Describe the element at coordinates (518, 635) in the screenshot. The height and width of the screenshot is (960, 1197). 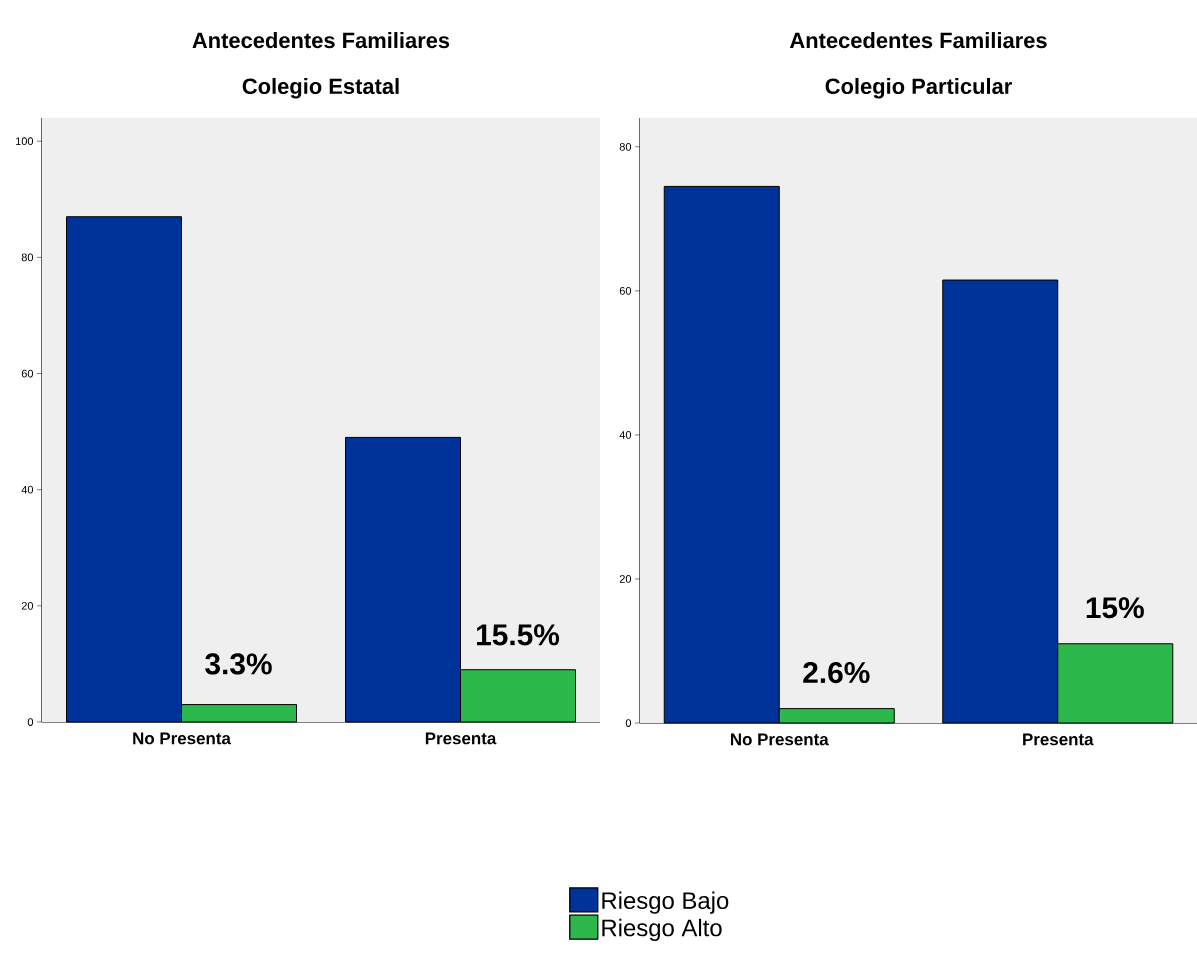
I see `annotation: 15.5%` at that location.